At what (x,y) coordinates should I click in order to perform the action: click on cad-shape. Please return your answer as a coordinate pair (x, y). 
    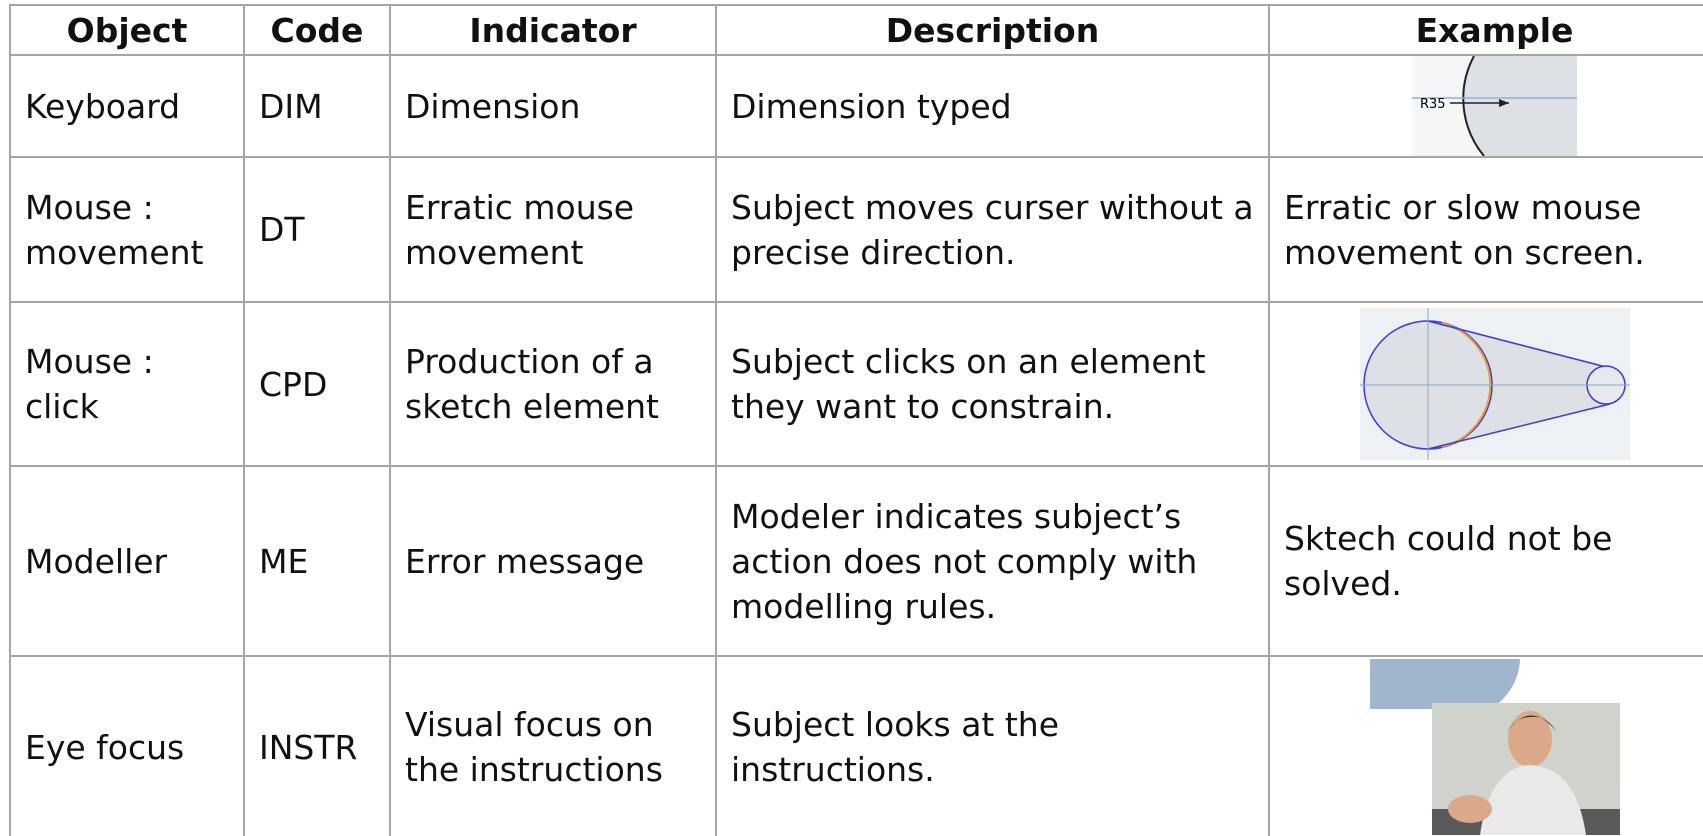
    Looking at the image, I should click on (1444, 684).